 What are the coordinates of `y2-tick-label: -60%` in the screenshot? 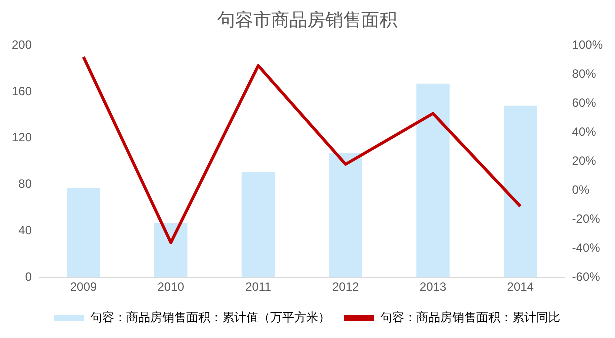 It's located at (586, 277).